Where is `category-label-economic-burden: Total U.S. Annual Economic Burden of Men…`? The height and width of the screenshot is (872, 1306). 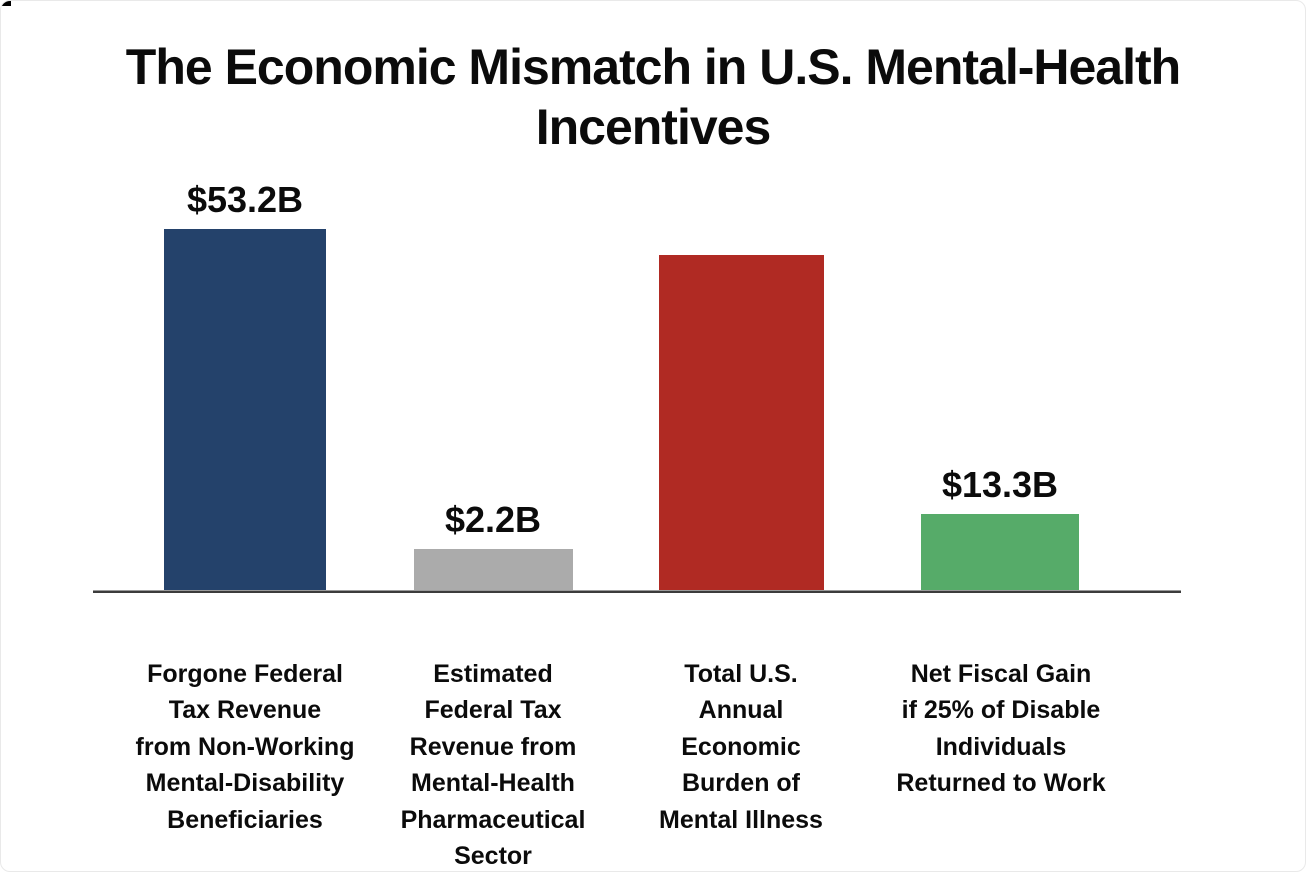
category-label-economic-burden: Total U.S. Annual Economic Burden of Men… is located at coordinates (741, 745).